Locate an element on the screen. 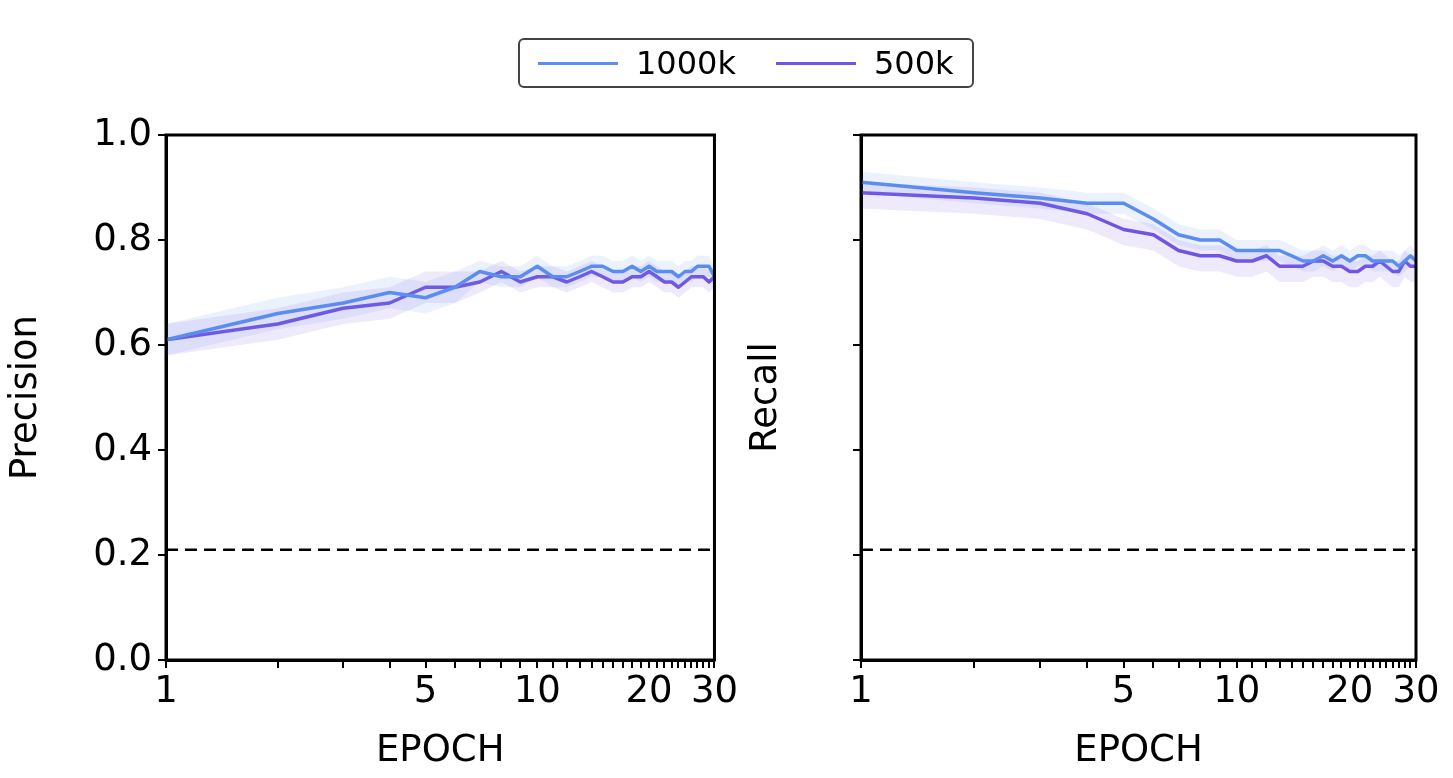 This screenshot has width=1453, height=778. y-tick-label: 0.2 is located at coordinates (122, 552).